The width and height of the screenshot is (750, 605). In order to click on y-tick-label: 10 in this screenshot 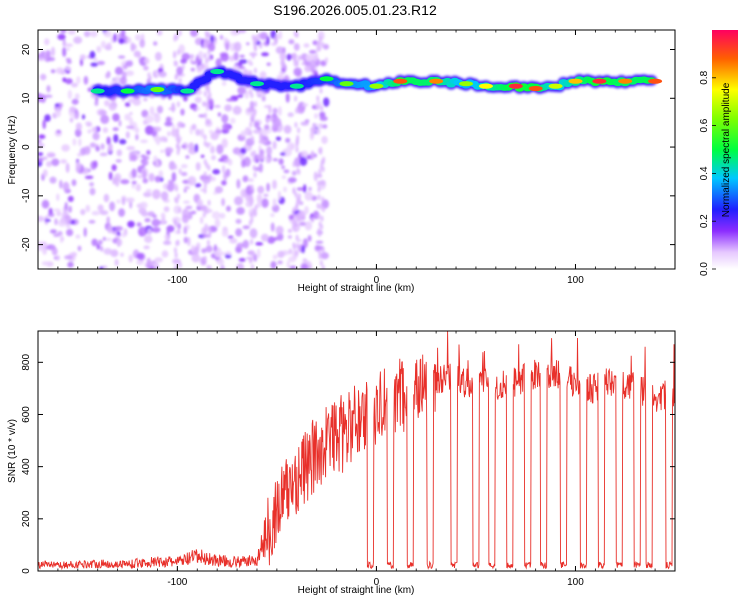, I will do `click(26, 98)`.